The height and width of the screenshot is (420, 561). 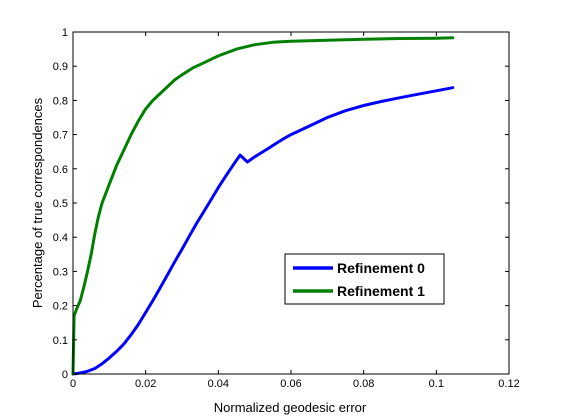 What do you see at coordinates (37, 202) in the screenshot?
I see `y-axis-label: Percentage of true correspondences` at bounding box center [37, 202].